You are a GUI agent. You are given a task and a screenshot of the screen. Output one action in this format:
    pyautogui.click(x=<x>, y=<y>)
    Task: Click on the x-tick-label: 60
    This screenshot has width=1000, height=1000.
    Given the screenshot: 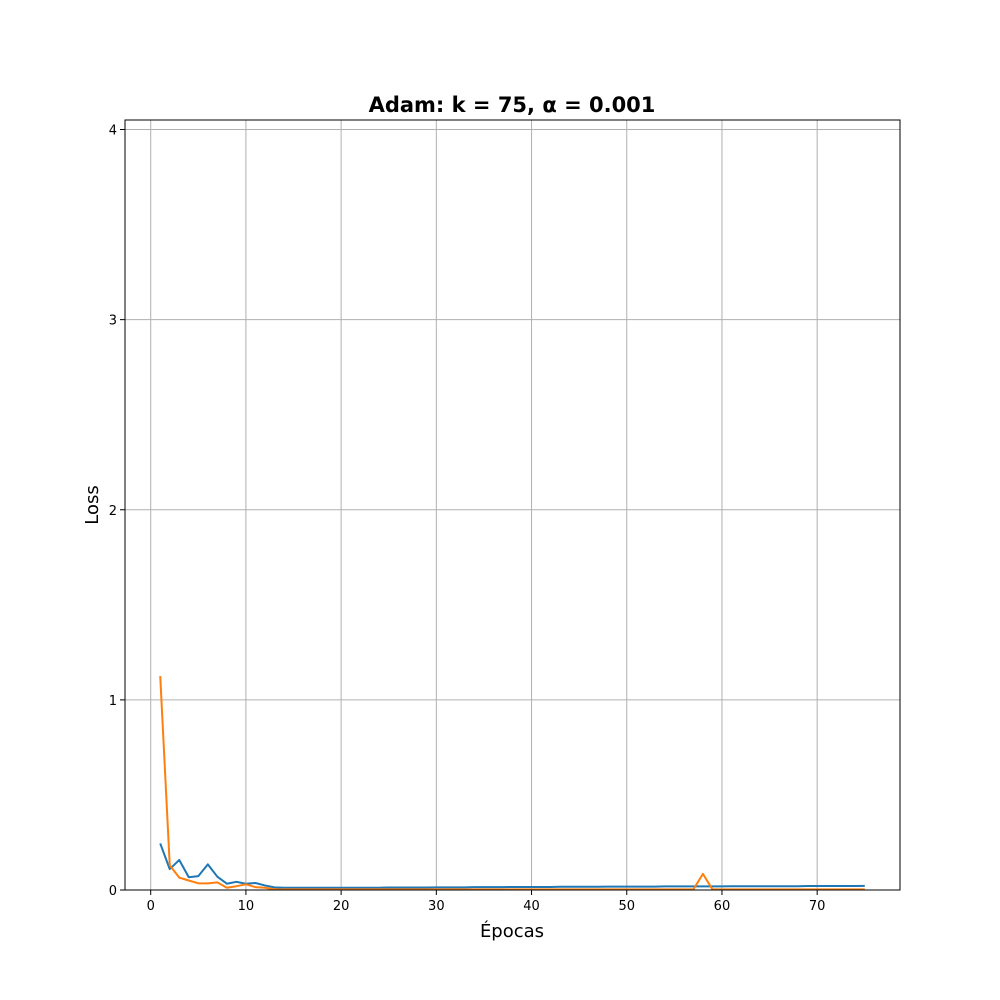 What is the action you would take?
    pyautogui.click(x=722, y=906)
    